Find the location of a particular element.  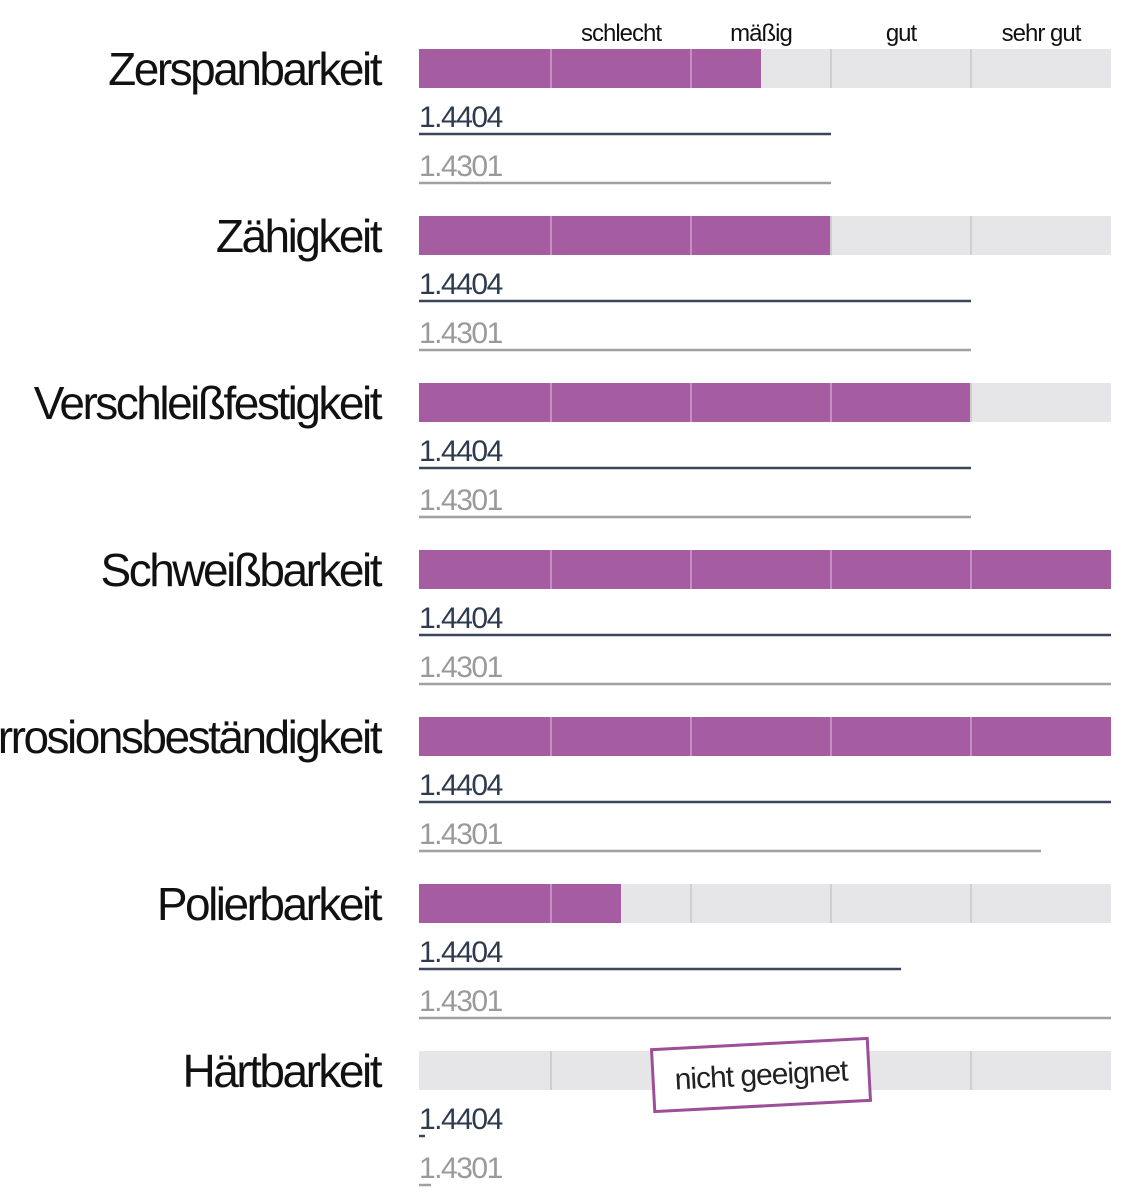

scale-label-2: mäßig is located at coordinates (761, 33).